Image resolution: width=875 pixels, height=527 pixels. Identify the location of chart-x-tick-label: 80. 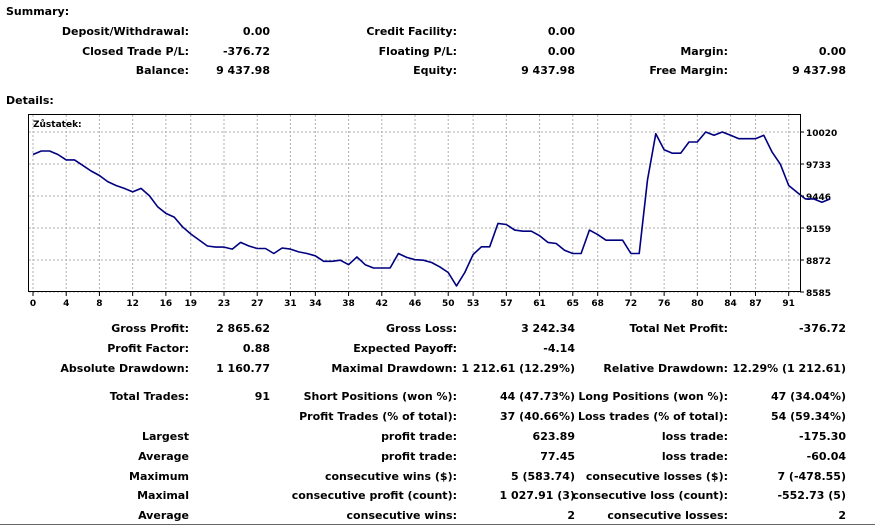
(697, 304).